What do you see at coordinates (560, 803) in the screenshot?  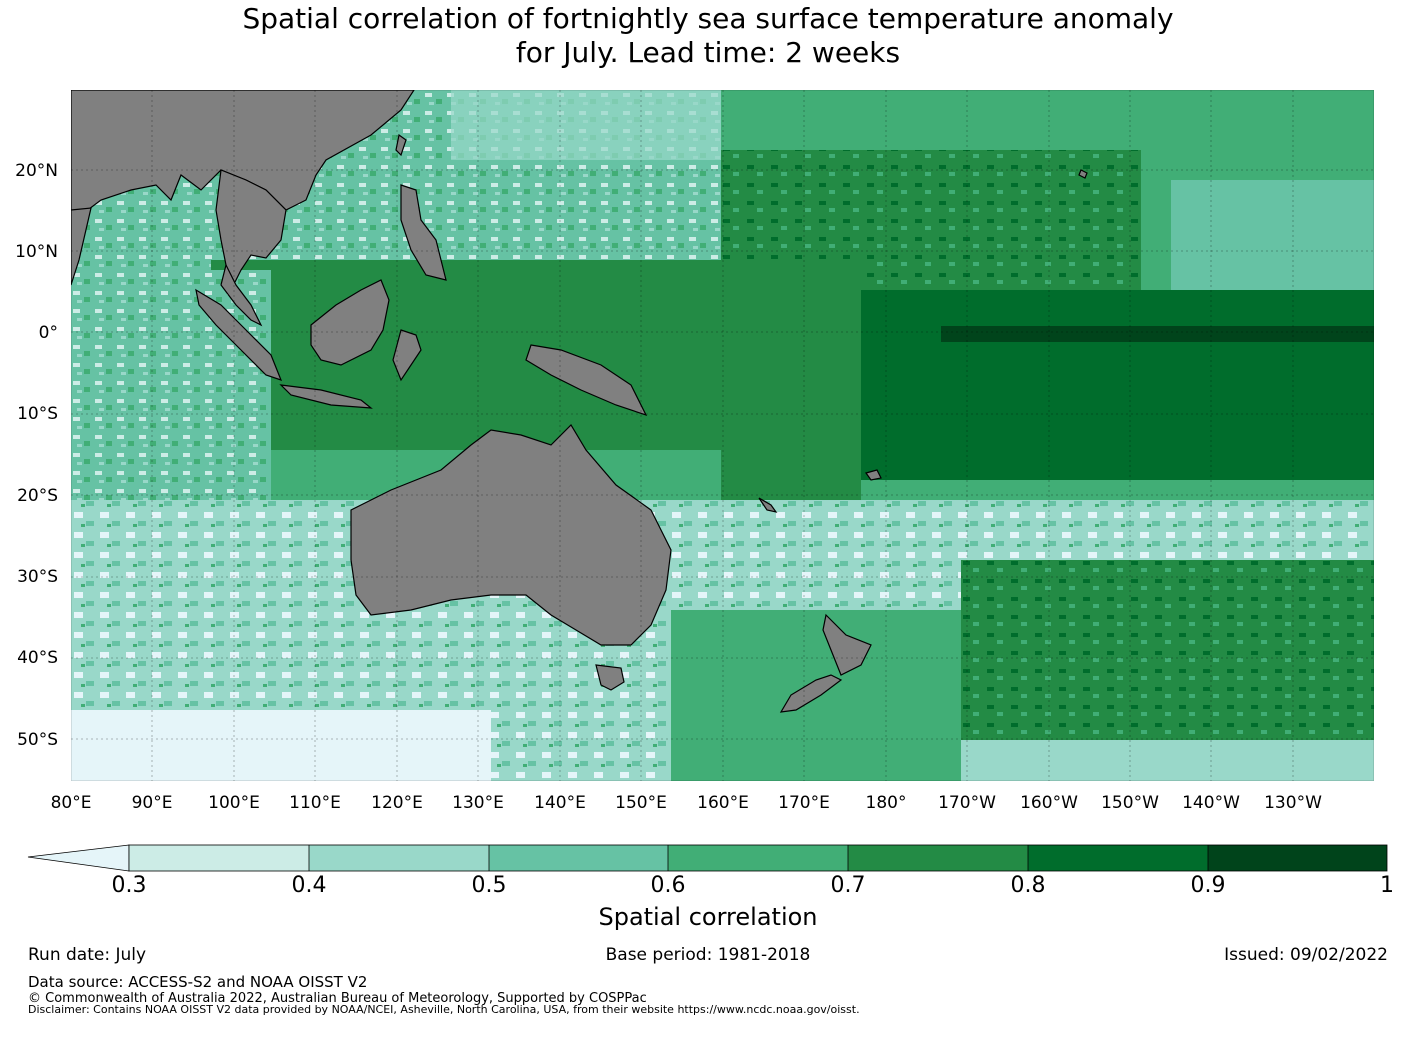 I see `lon-label-140e: 140°E` at bounding box center [560, 803].